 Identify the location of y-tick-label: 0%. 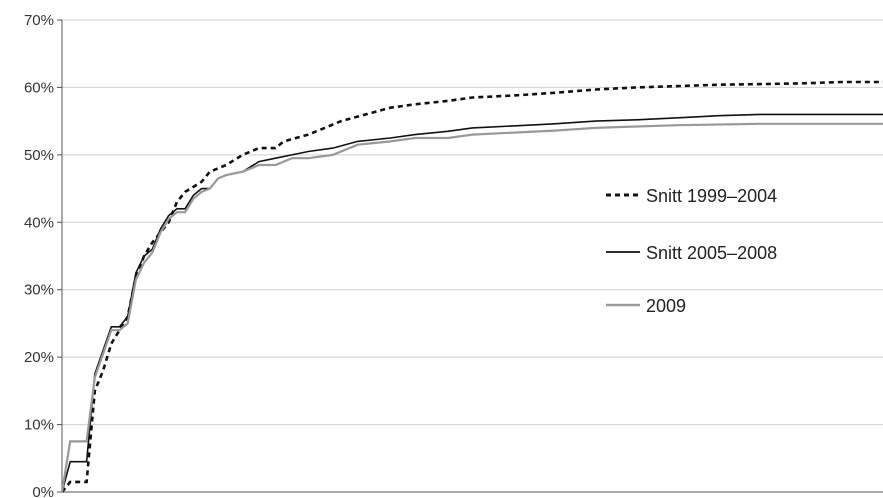
(43, 491).